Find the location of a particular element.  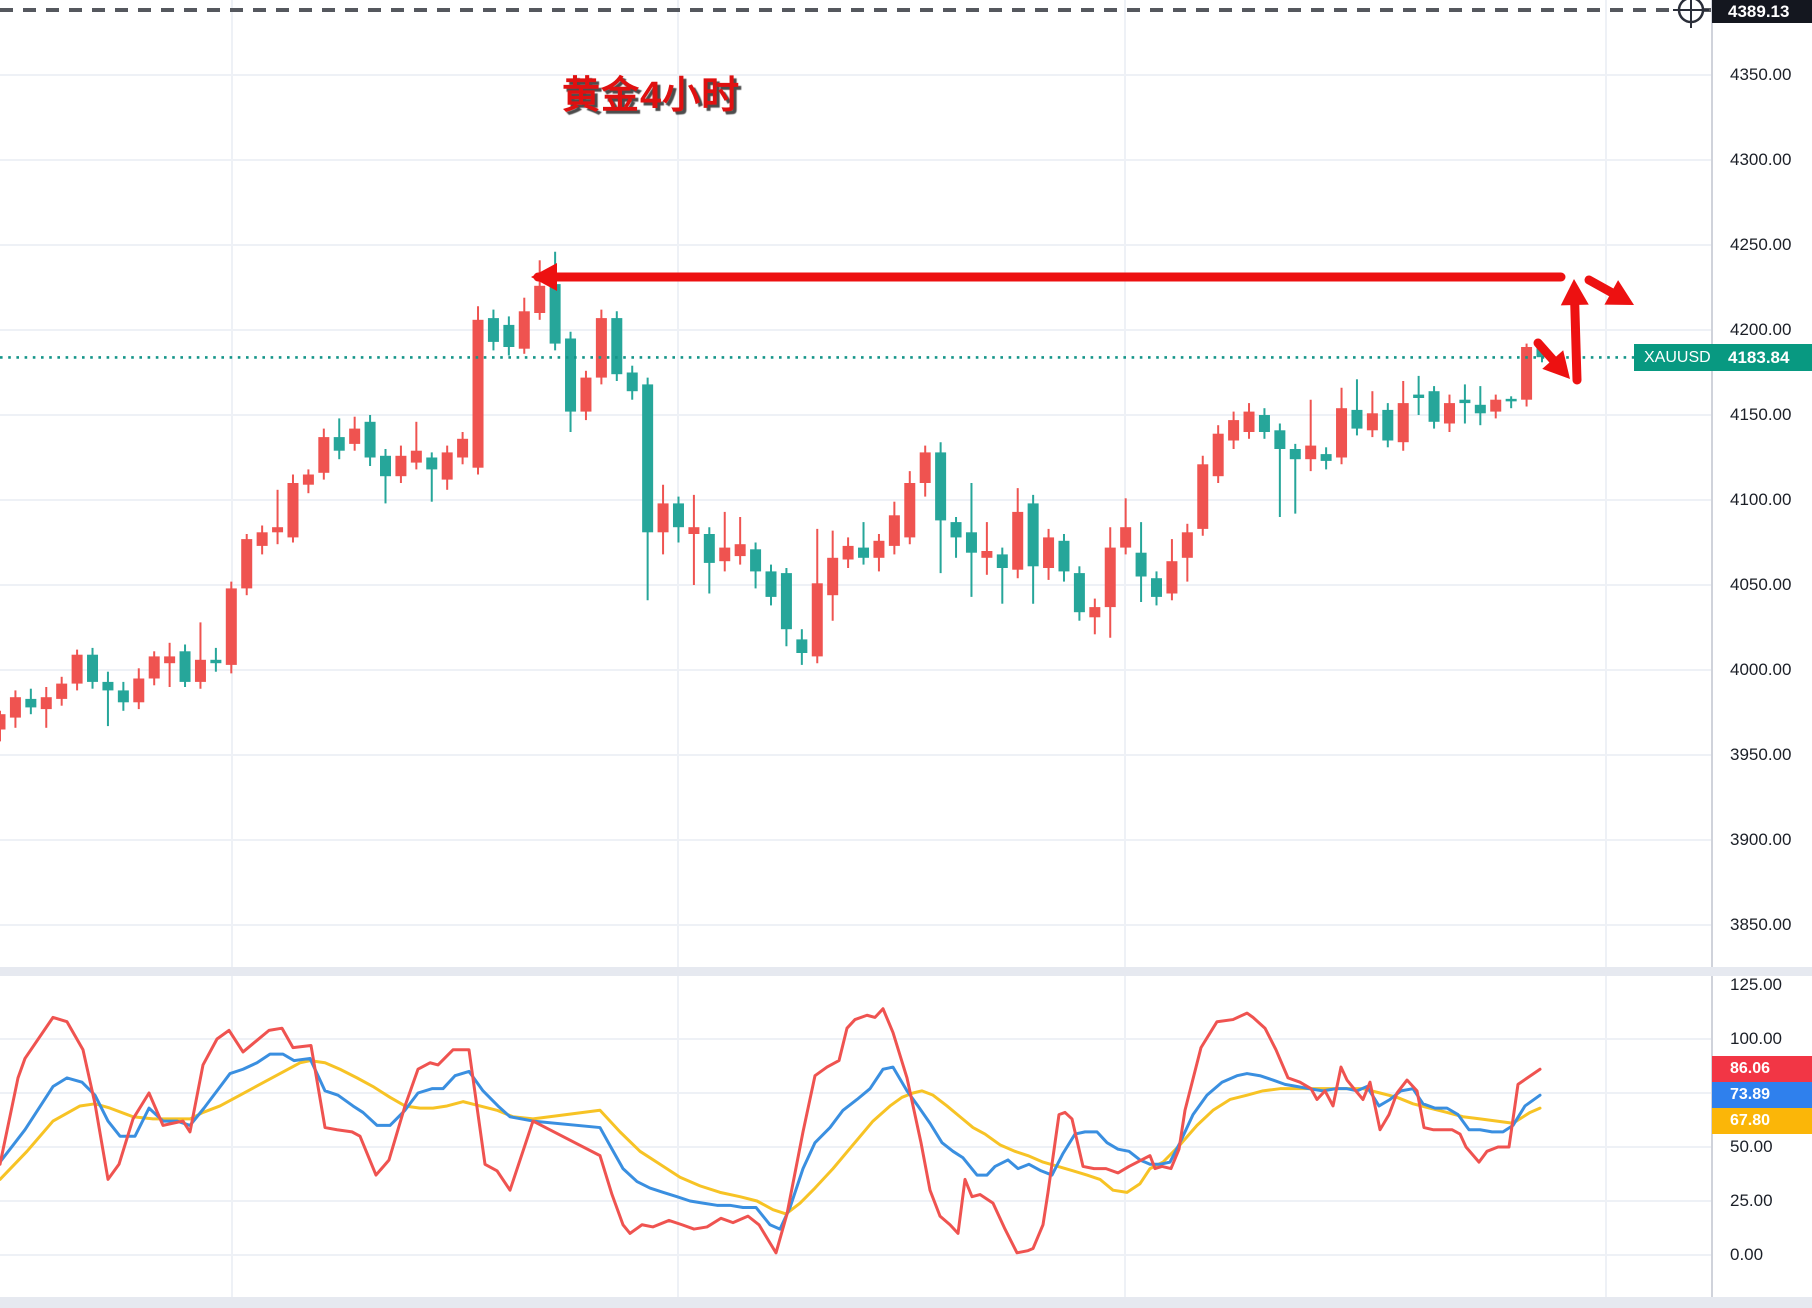

indicator-value-badge: 67.80 is located at coordinates (1762, 1121).